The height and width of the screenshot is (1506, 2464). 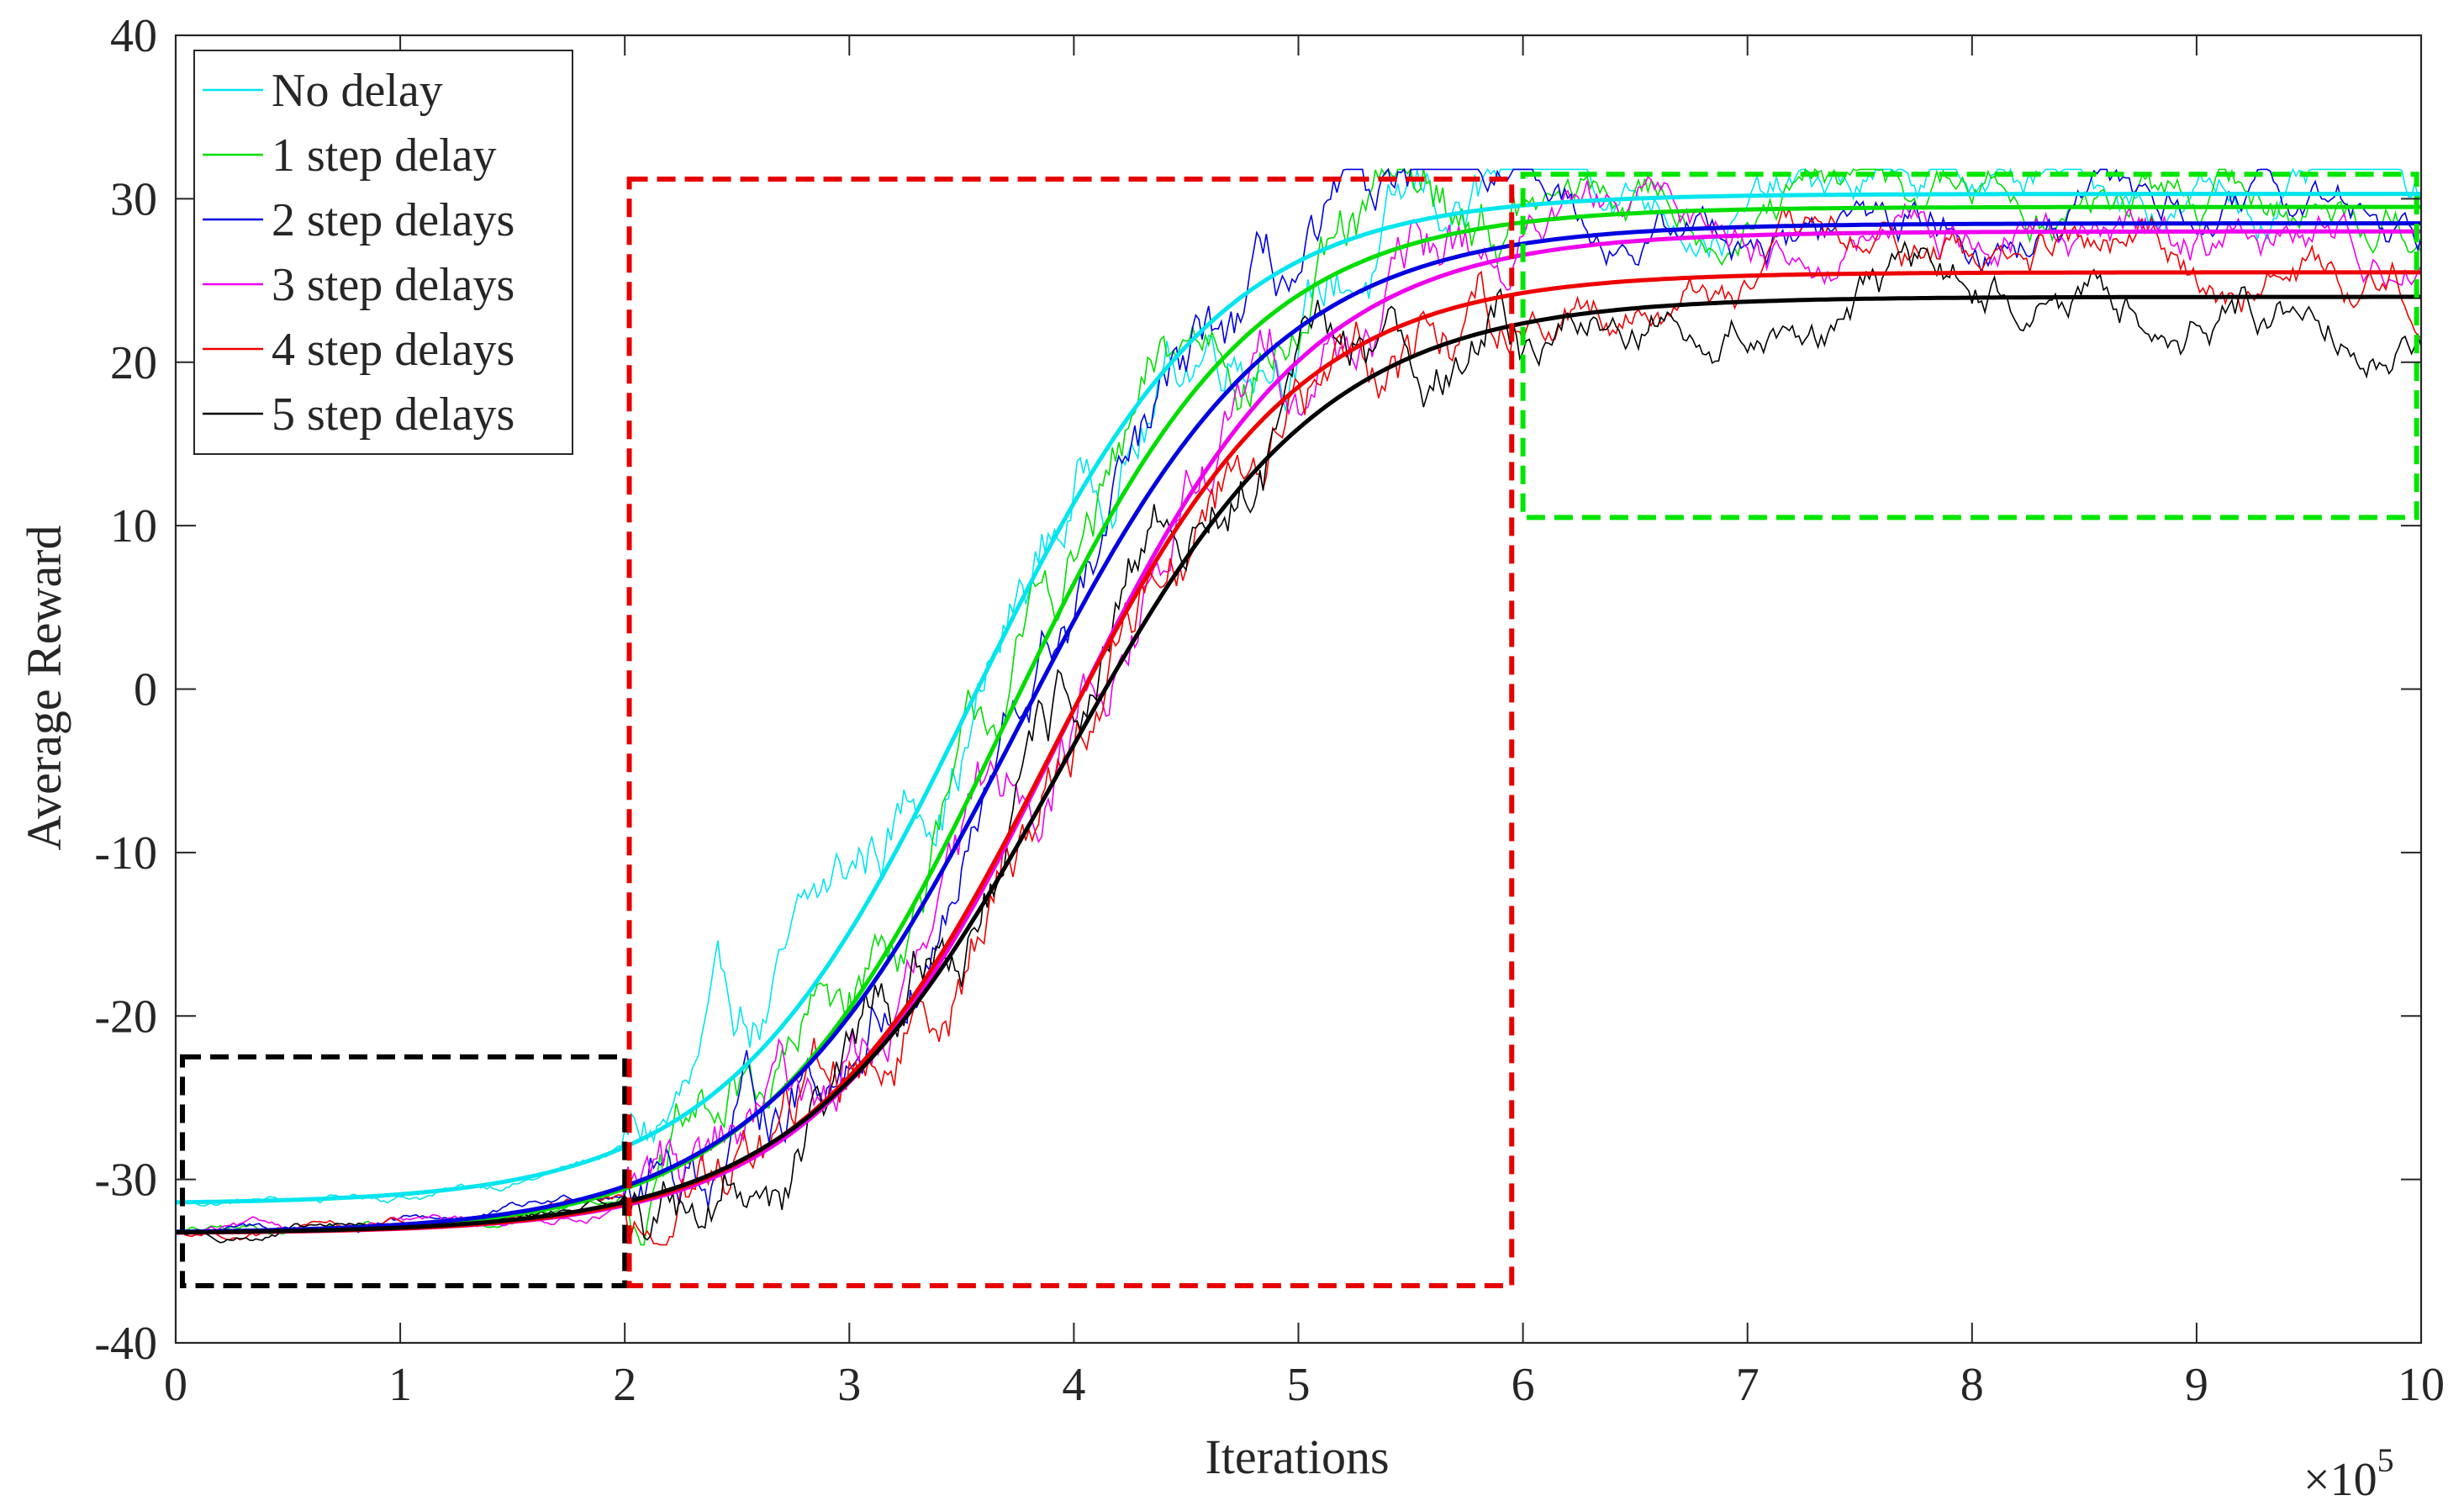 What do you see at coordinates (393, 220) in the screenshot?
I see `legend-label-2-step-delays: 2 step delays` at bounding box center [393, 220].